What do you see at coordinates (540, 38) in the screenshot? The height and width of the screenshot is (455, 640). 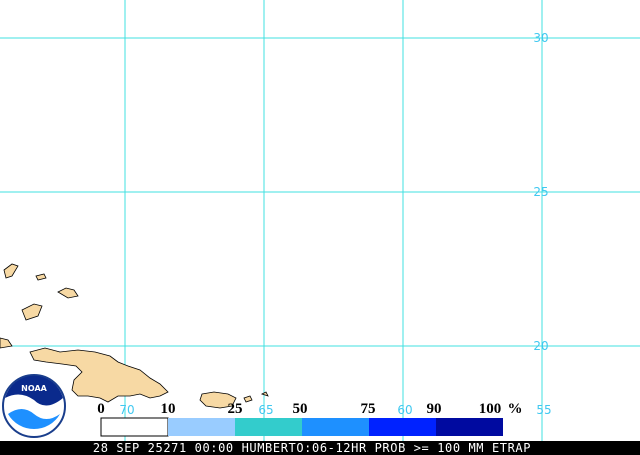 I see `latitude-label: 30` at bounding box center [540, 38].